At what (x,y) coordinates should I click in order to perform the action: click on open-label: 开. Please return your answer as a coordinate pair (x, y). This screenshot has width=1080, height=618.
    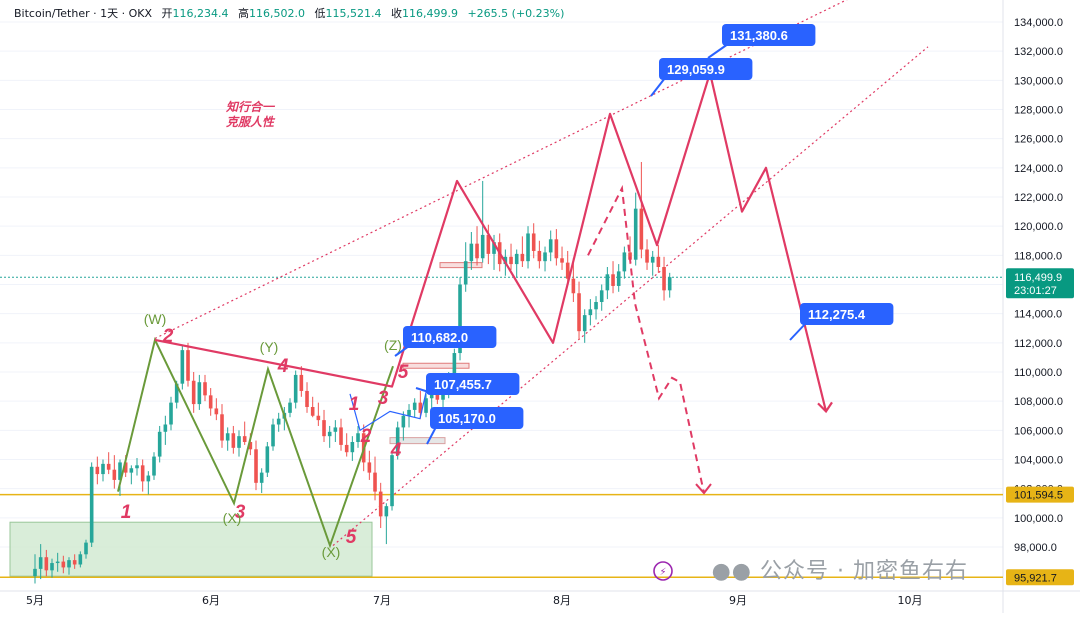
    Looking at the image, I should click on (167, 13).